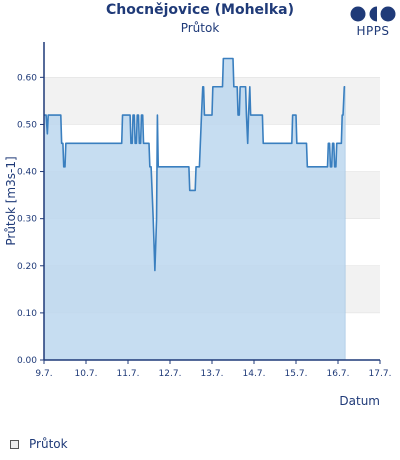 Image resolution: width=400 pixels, height=460 pixels. What do you see at coordinates (380, 374) in the screenshot?
I see `x-tick-label: 17.7.` at bounding box center [380, 374].